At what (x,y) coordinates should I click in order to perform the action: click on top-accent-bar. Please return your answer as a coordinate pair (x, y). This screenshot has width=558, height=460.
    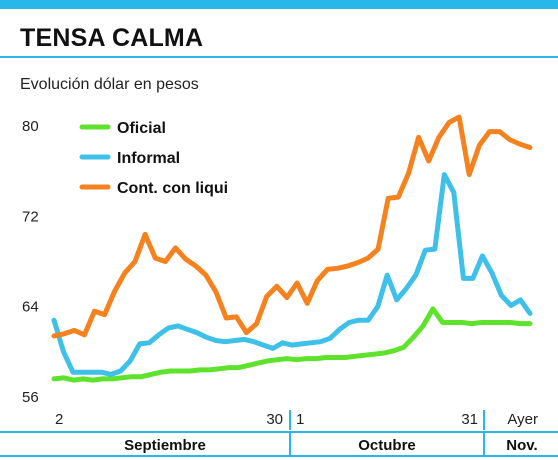
    Looking at the image, I should click on (279, 4).